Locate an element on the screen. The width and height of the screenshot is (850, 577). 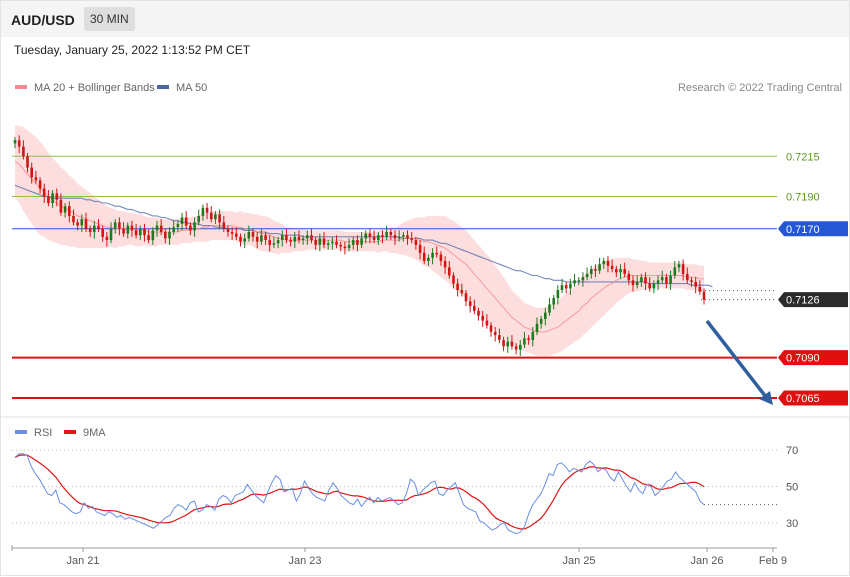
ma50-legend-label: MA 50 is located at coordinates (191, 88).